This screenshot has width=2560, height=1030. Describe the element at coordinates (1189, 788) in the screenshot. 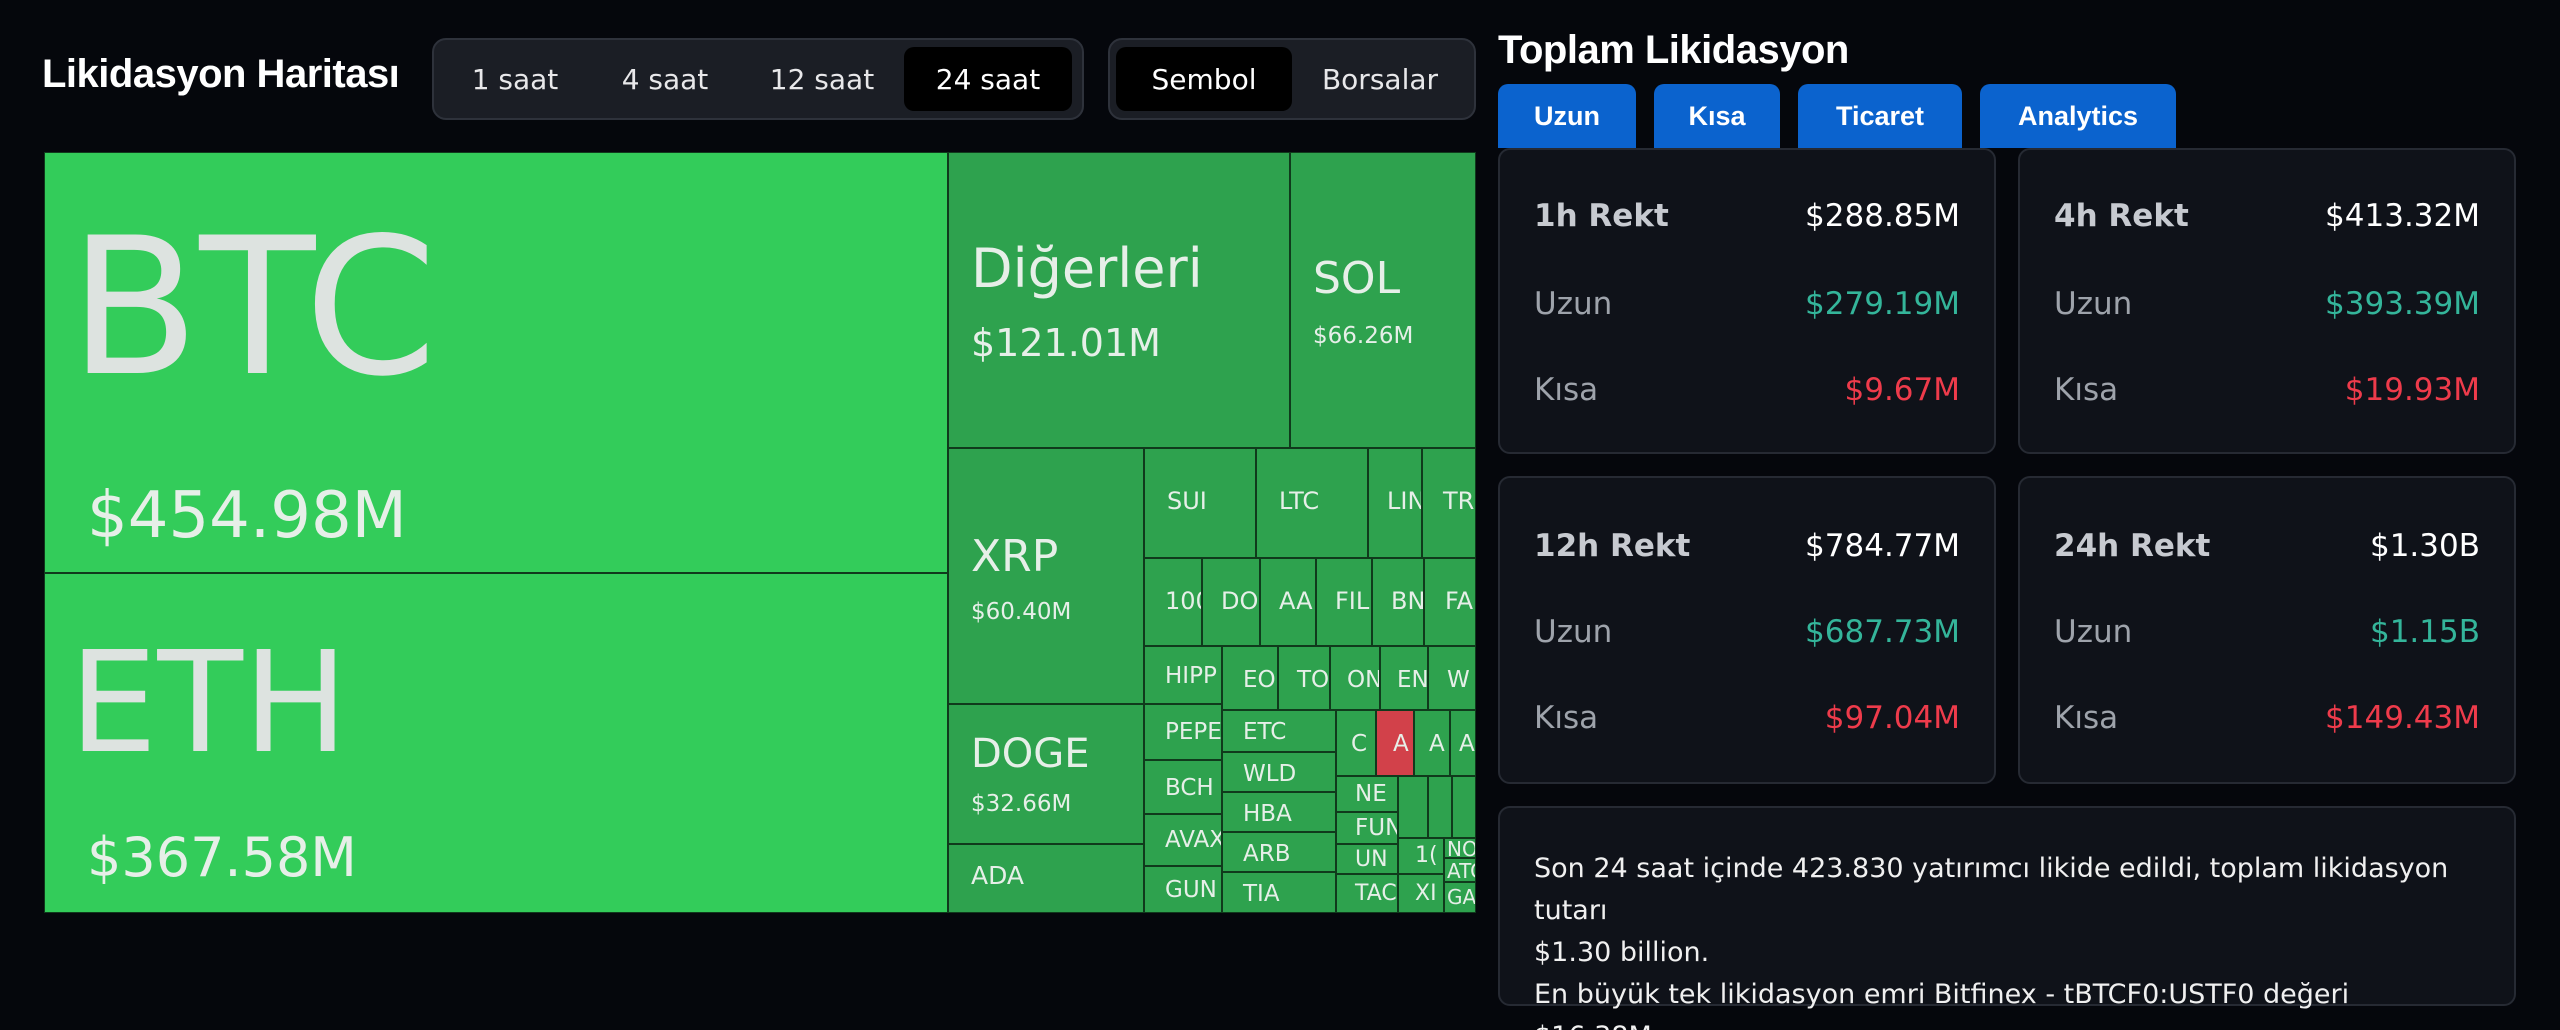

I see `tile-name: BCH` at that location.